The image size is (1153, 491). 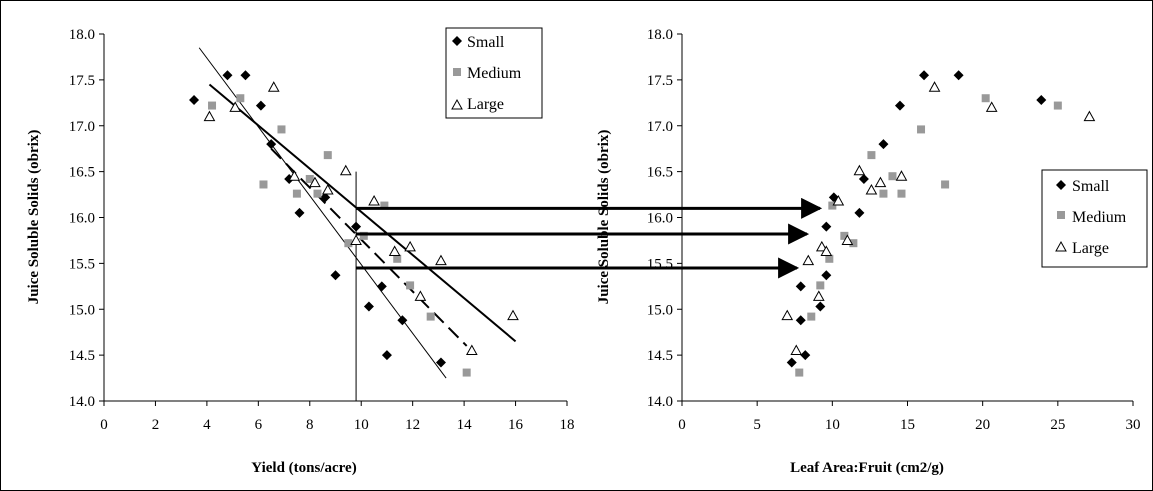 I want to click on x-tick-label: 18, so click(x=567, y=425).